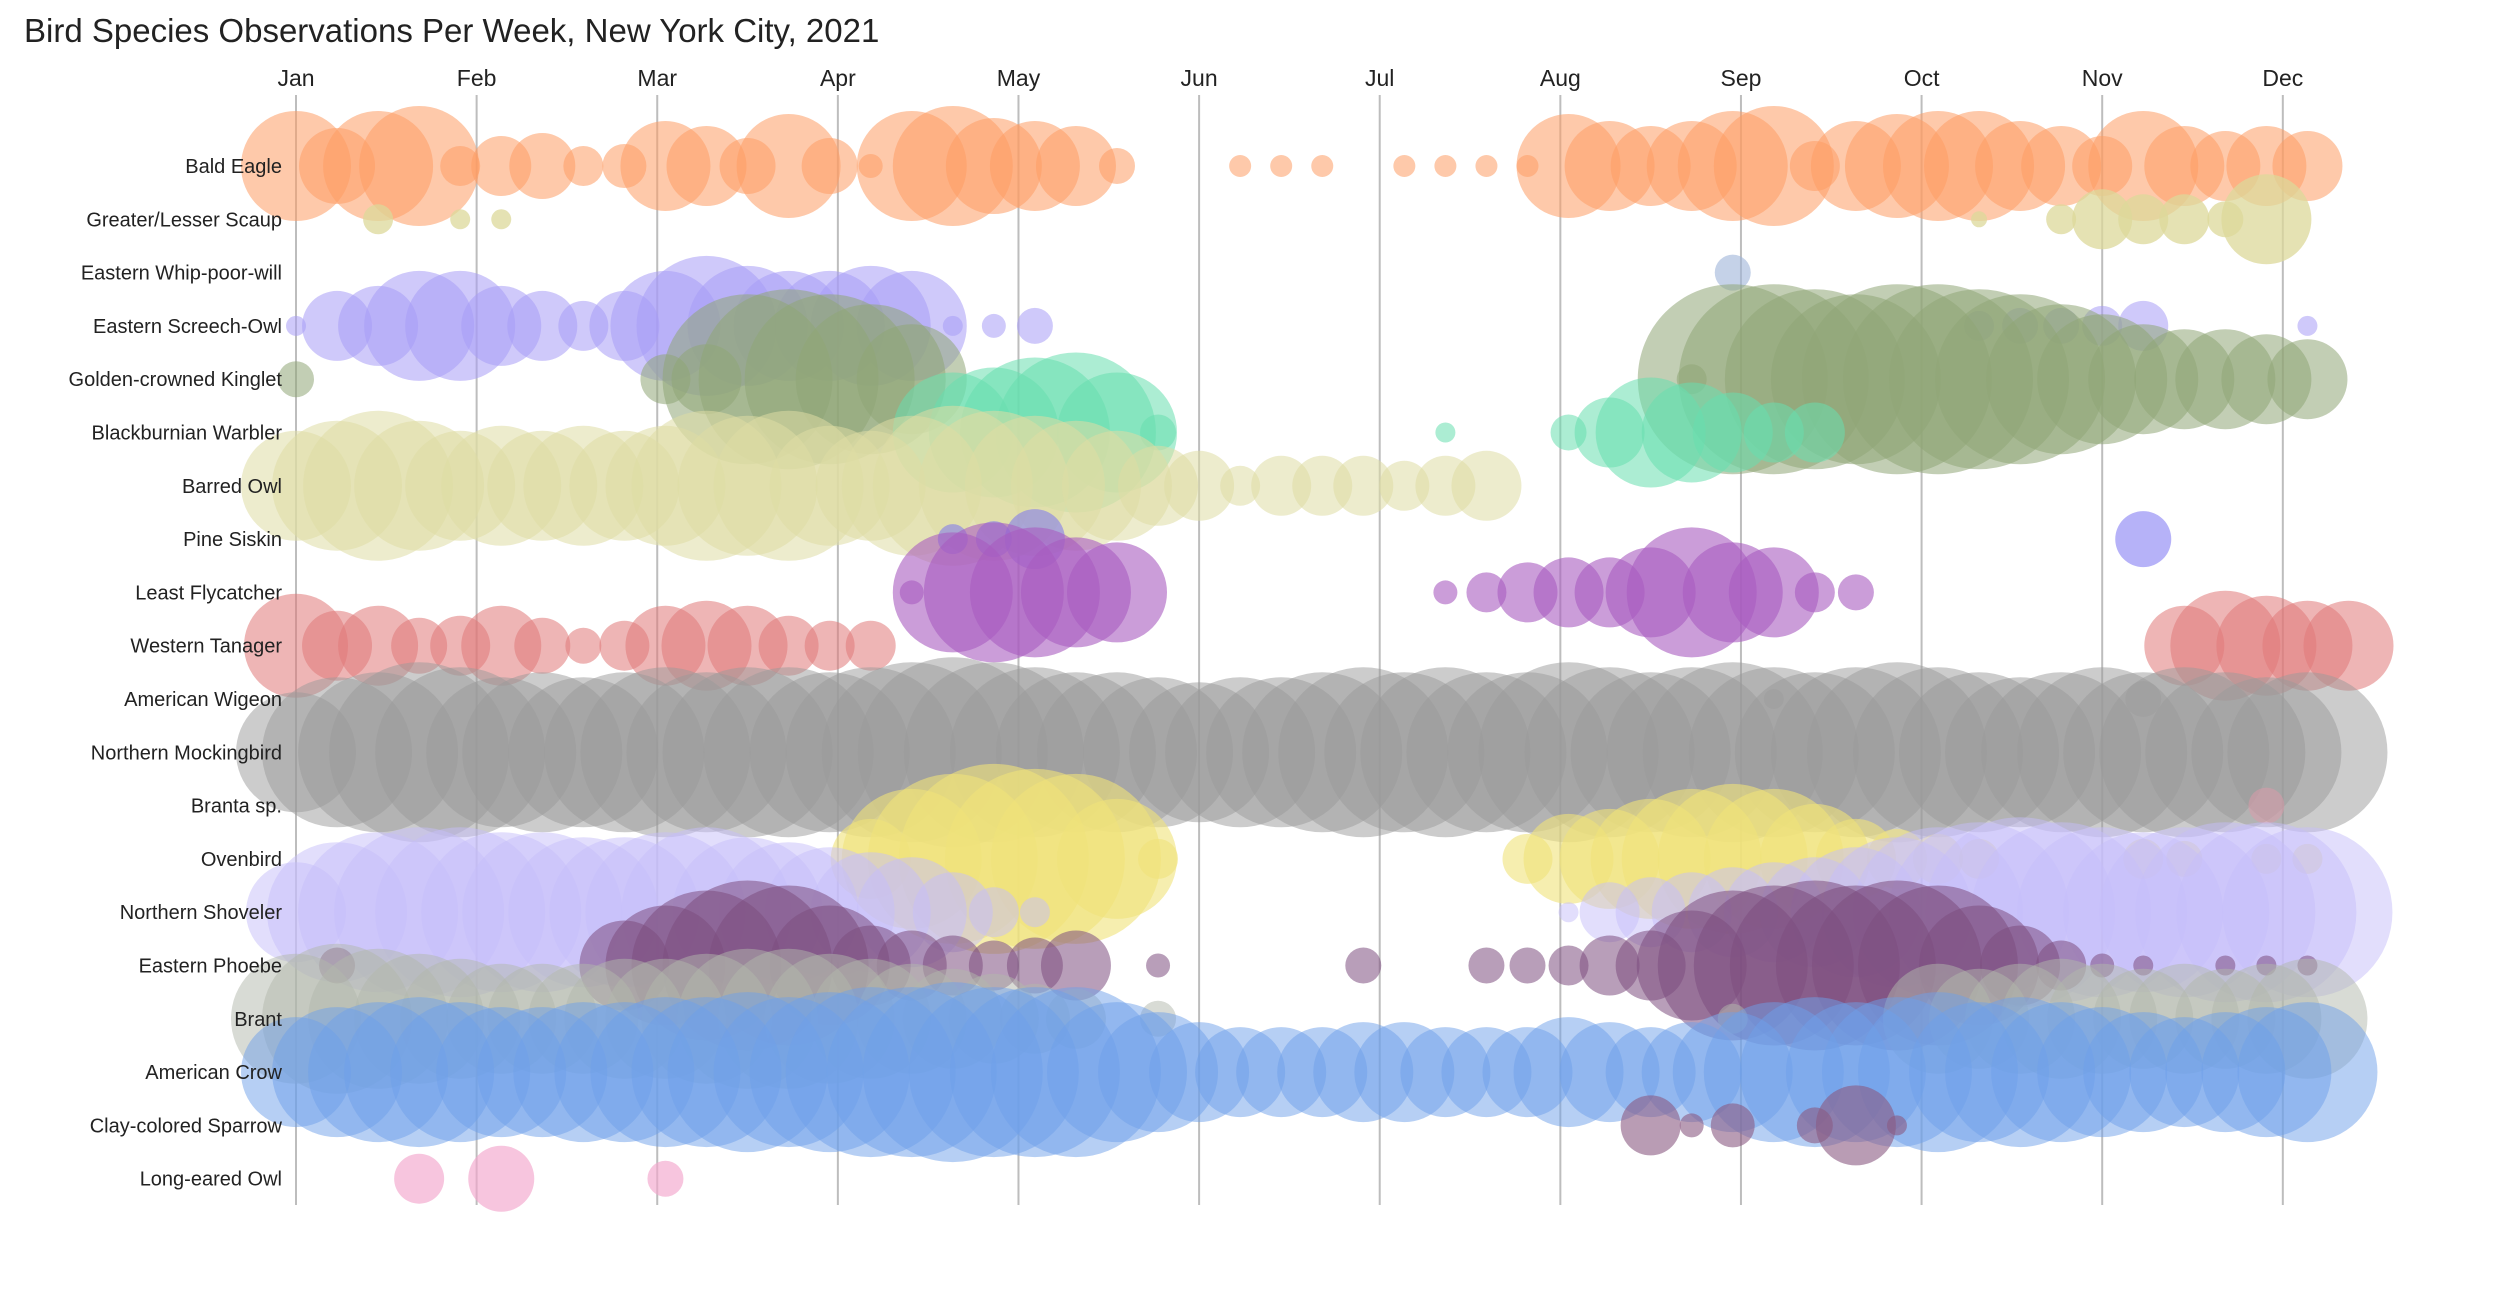 The height and width of the screenshot is (1309, 2513). I want to click on species-label: Western Tanager, so click(206, 647).